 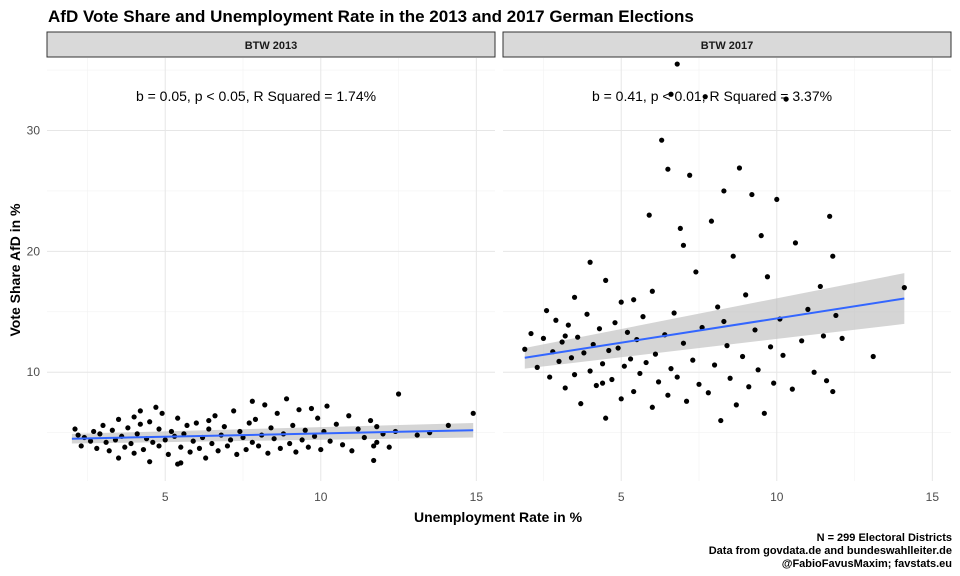 What do you see at coordinates (477, 497) in the screenshot?
I see `x-tick-label: 15` at bounding box center [477, 497].